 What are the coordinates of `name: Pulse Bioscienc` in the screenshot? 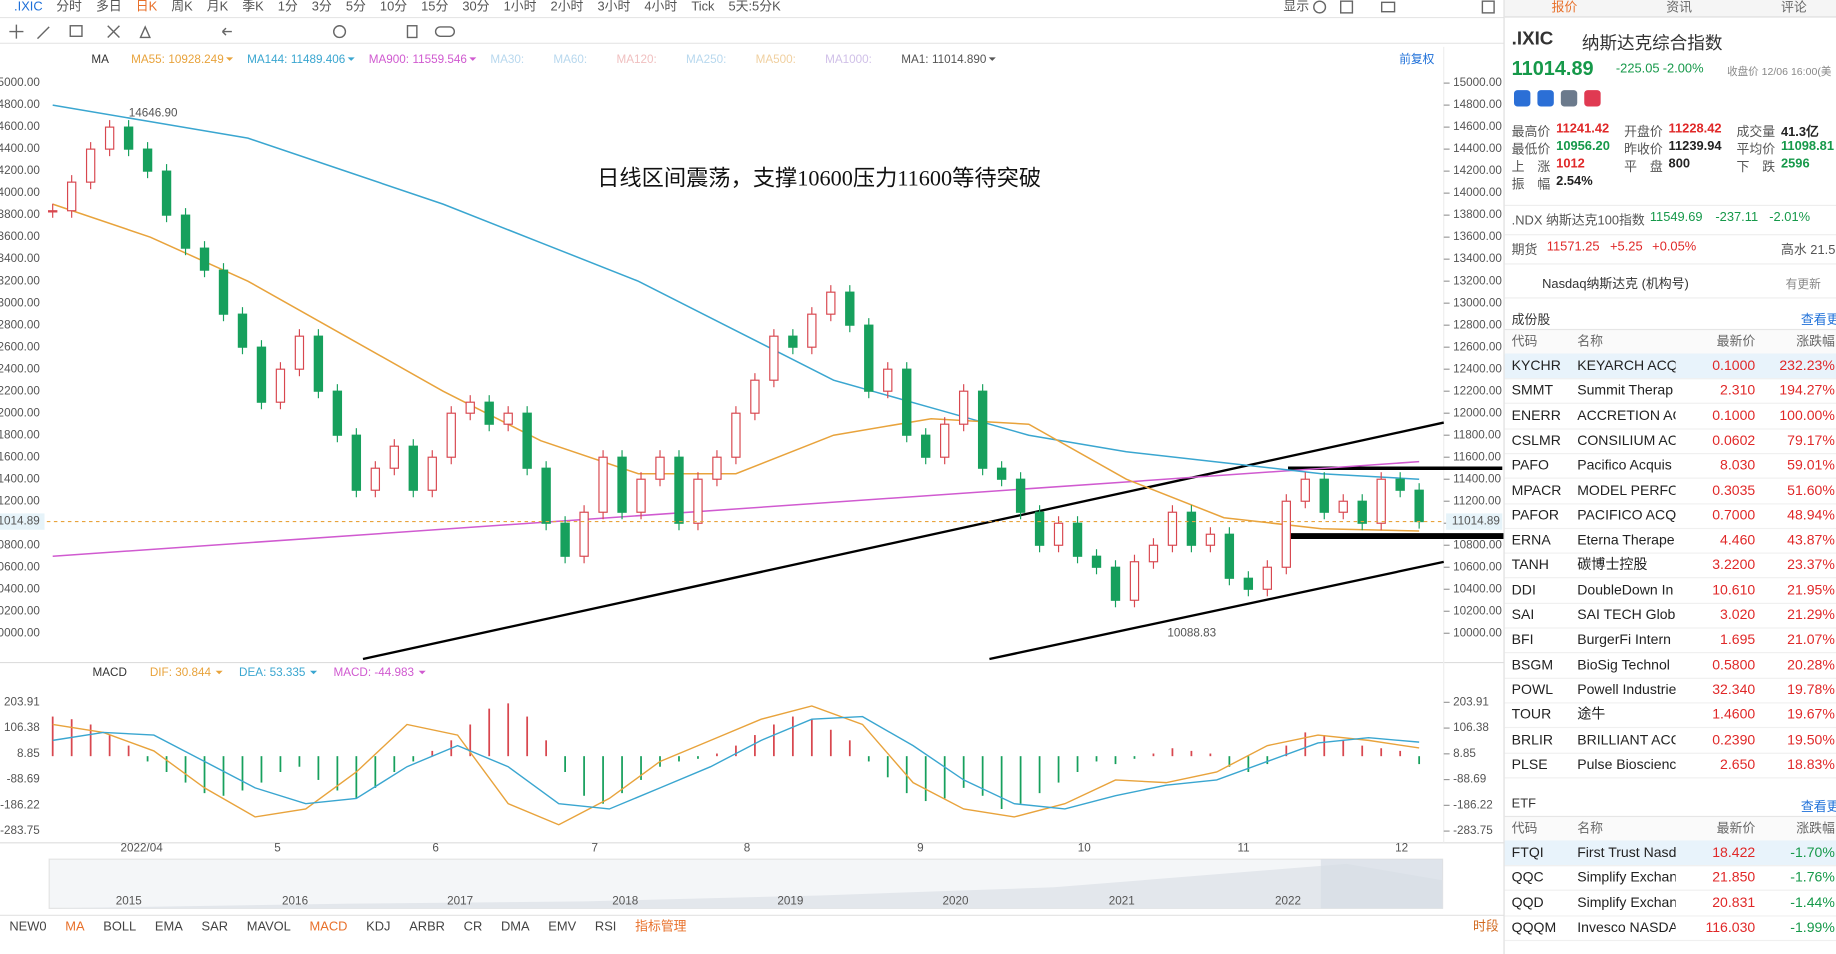 It's located at (1626, 764).